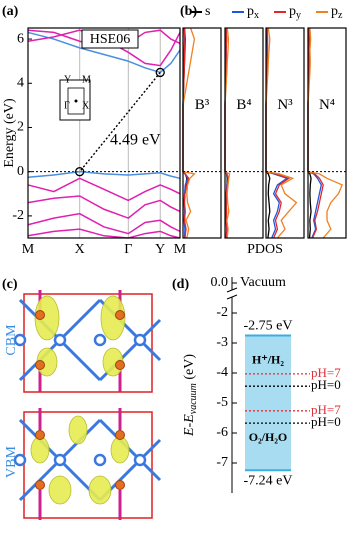 This screenshot has width=353, height=534. What do you see at coordinates (268, 360) in the screenshot?
I see `couple-label: H⁺/H₂` at bounding box center [268, 360].